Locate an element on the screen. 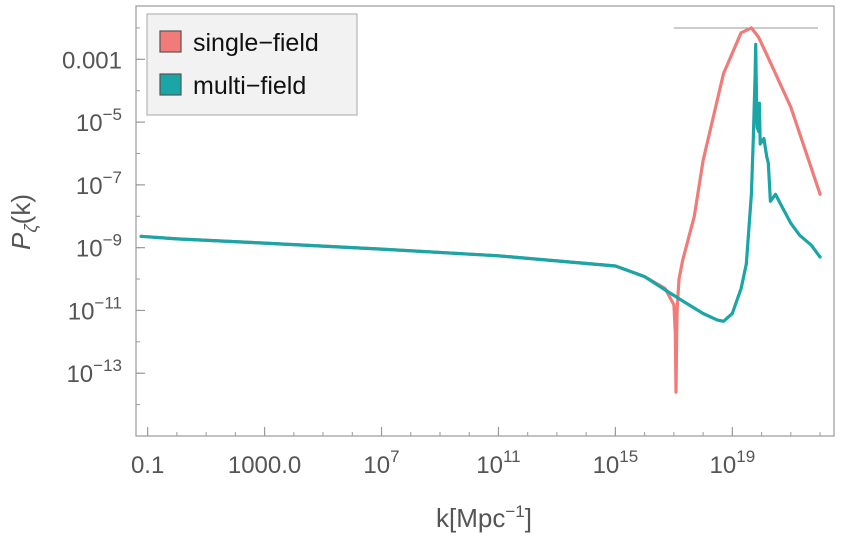  x-tick-label: 1000.0 is located at coordinates (264, 465).